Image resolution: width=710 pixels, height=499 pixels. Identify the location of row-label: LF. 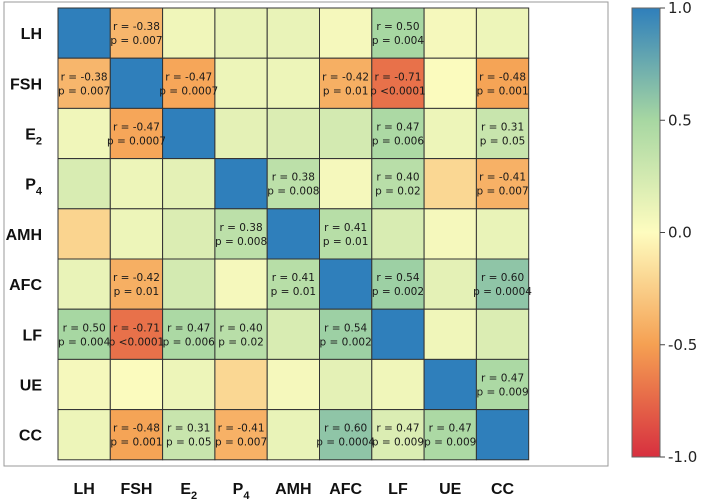
(32, 335).